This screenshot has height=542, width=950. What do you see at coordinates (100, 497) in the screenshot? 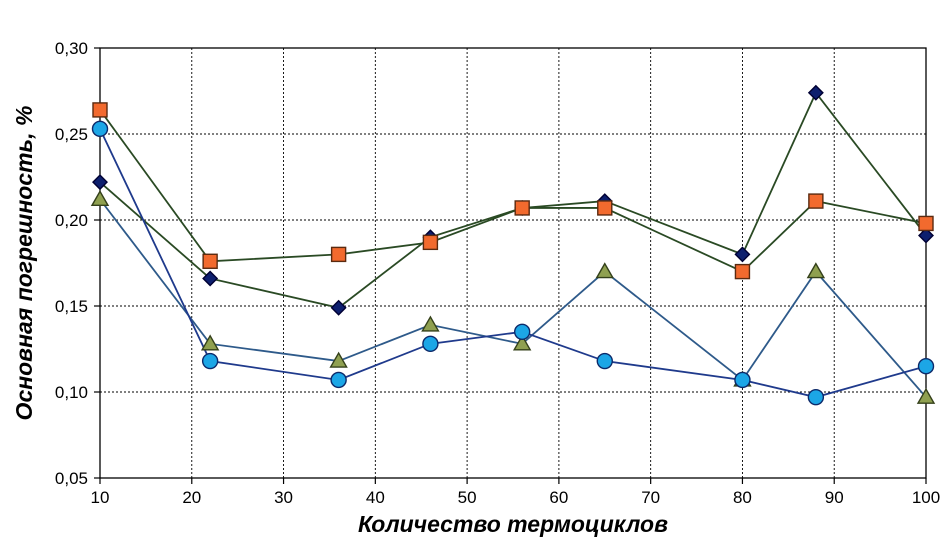
I see `x-tick-label: 10` at bounding box center [100, 497].